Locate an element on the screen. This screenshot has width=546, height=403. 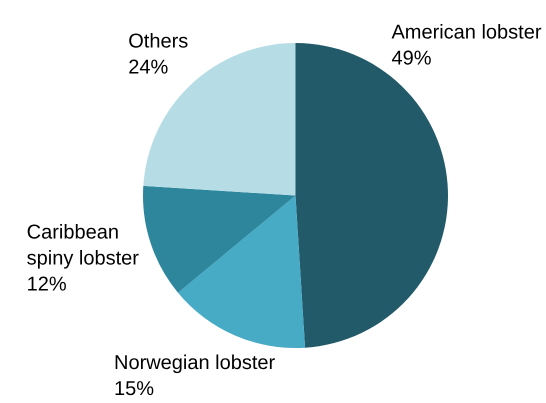
data-label: 15% is located at coordinates (134, 389).